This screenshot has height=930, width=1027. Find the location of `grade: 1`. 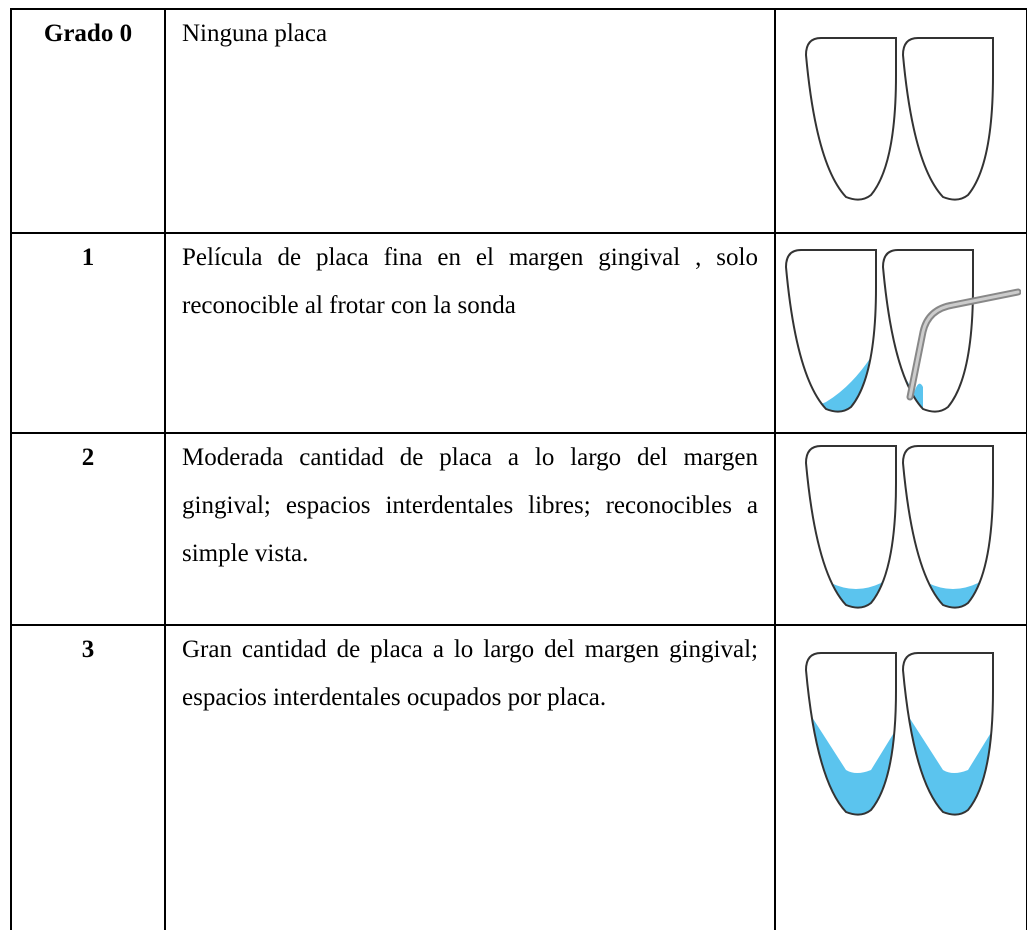

grade: 1 is located at coordinates (88, 333).